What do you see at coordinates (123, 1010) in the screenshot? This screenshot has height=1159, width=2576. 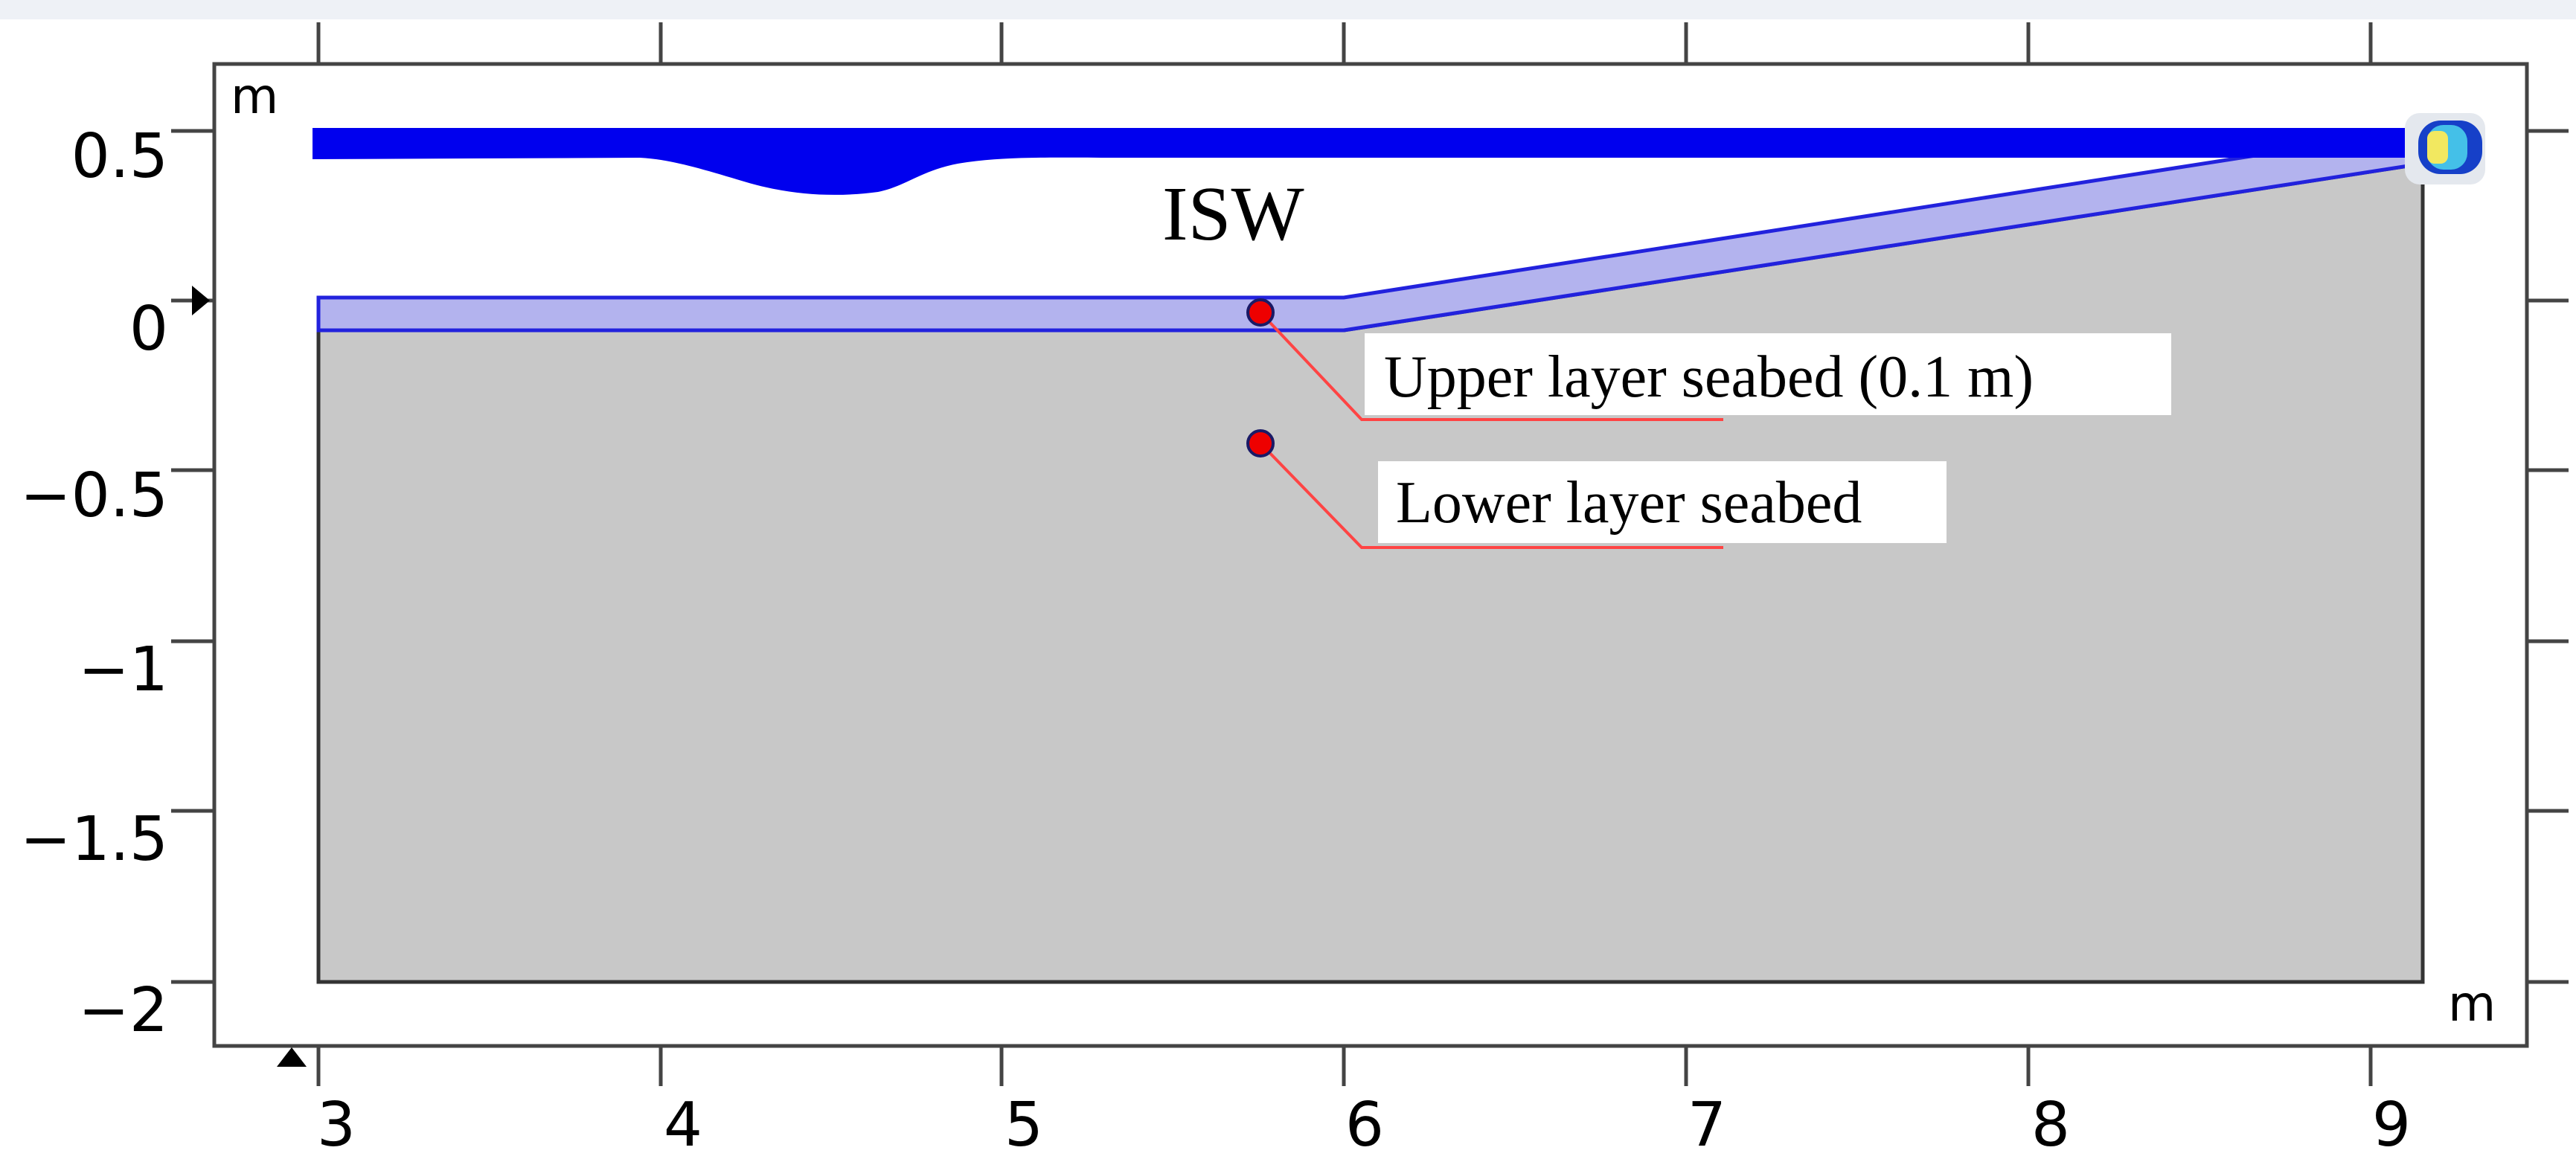 I see `y-tick-label: −2` at bounding box center [123, 1010].